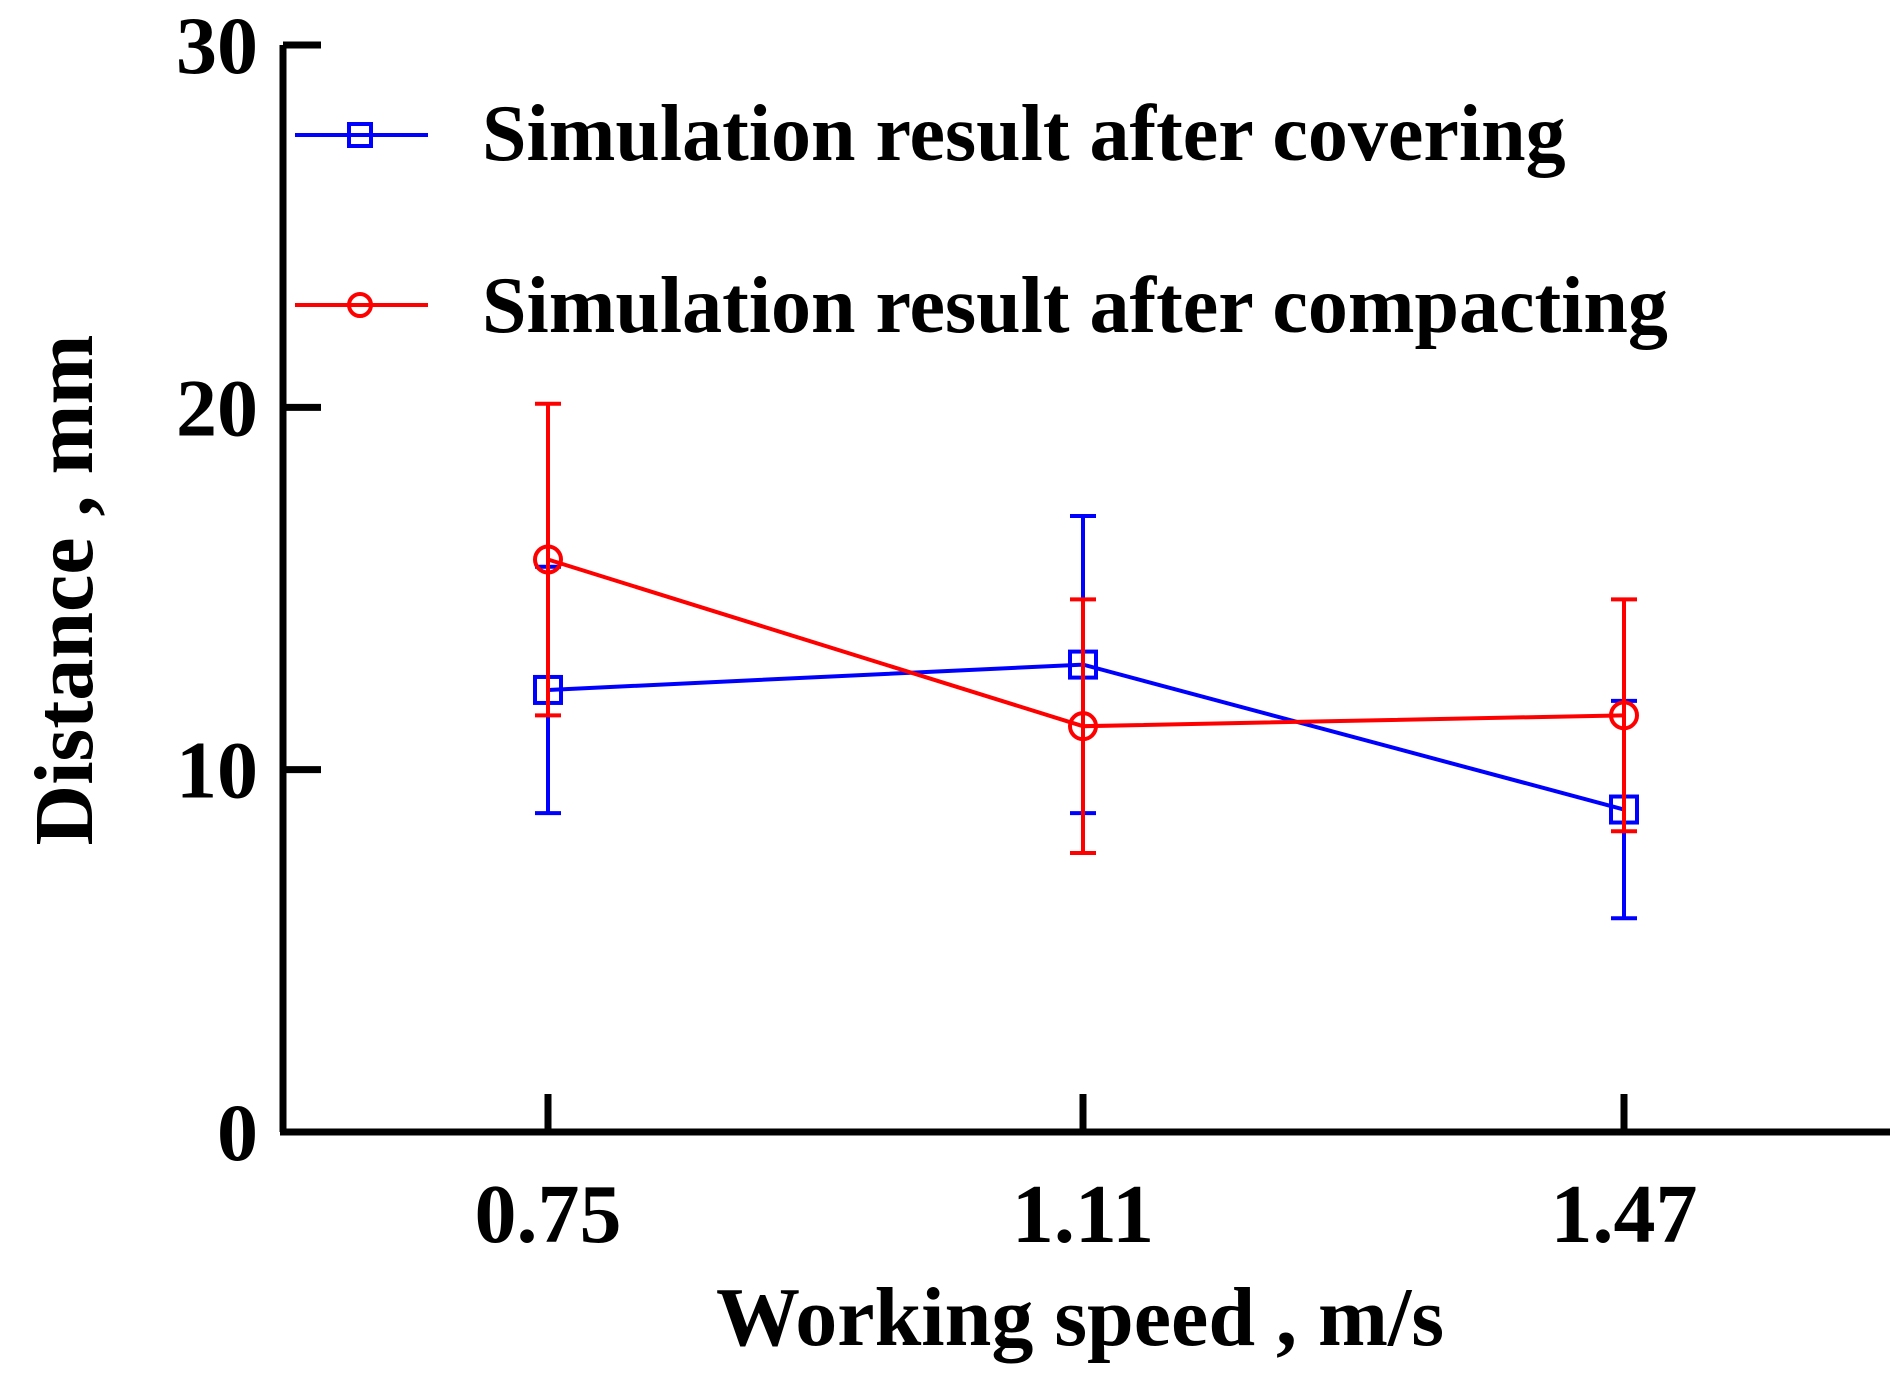  Describe the element at coordinates (217, 45) in the screenshot. I see `y-tick-label: 30` at that location.